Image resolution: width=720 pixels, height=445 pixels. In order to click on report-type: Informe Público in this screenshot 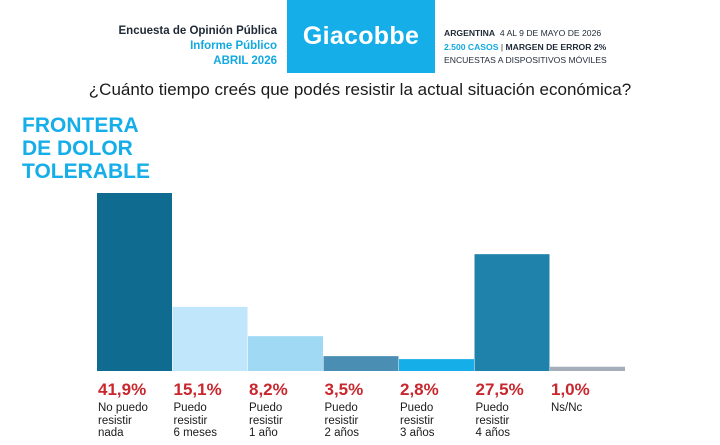, I will do `click(233, 46)`.